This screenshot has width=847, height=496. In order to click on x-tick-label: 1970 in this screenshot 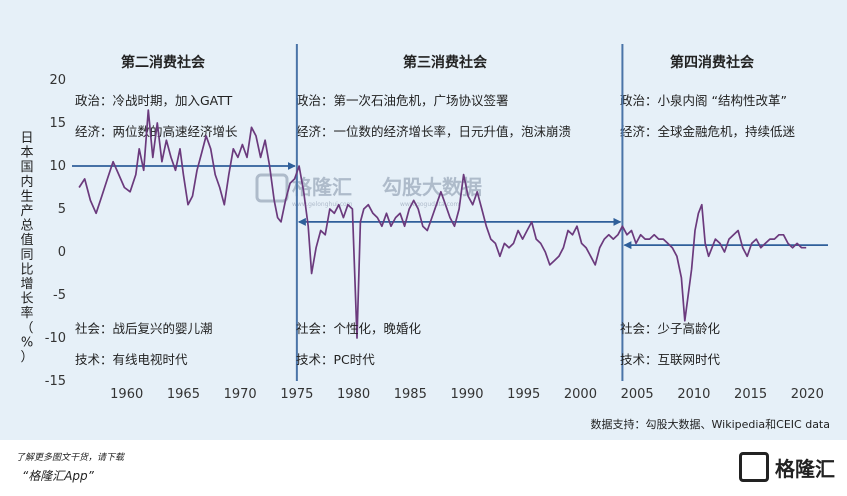, I will do `click(240, 394)`.